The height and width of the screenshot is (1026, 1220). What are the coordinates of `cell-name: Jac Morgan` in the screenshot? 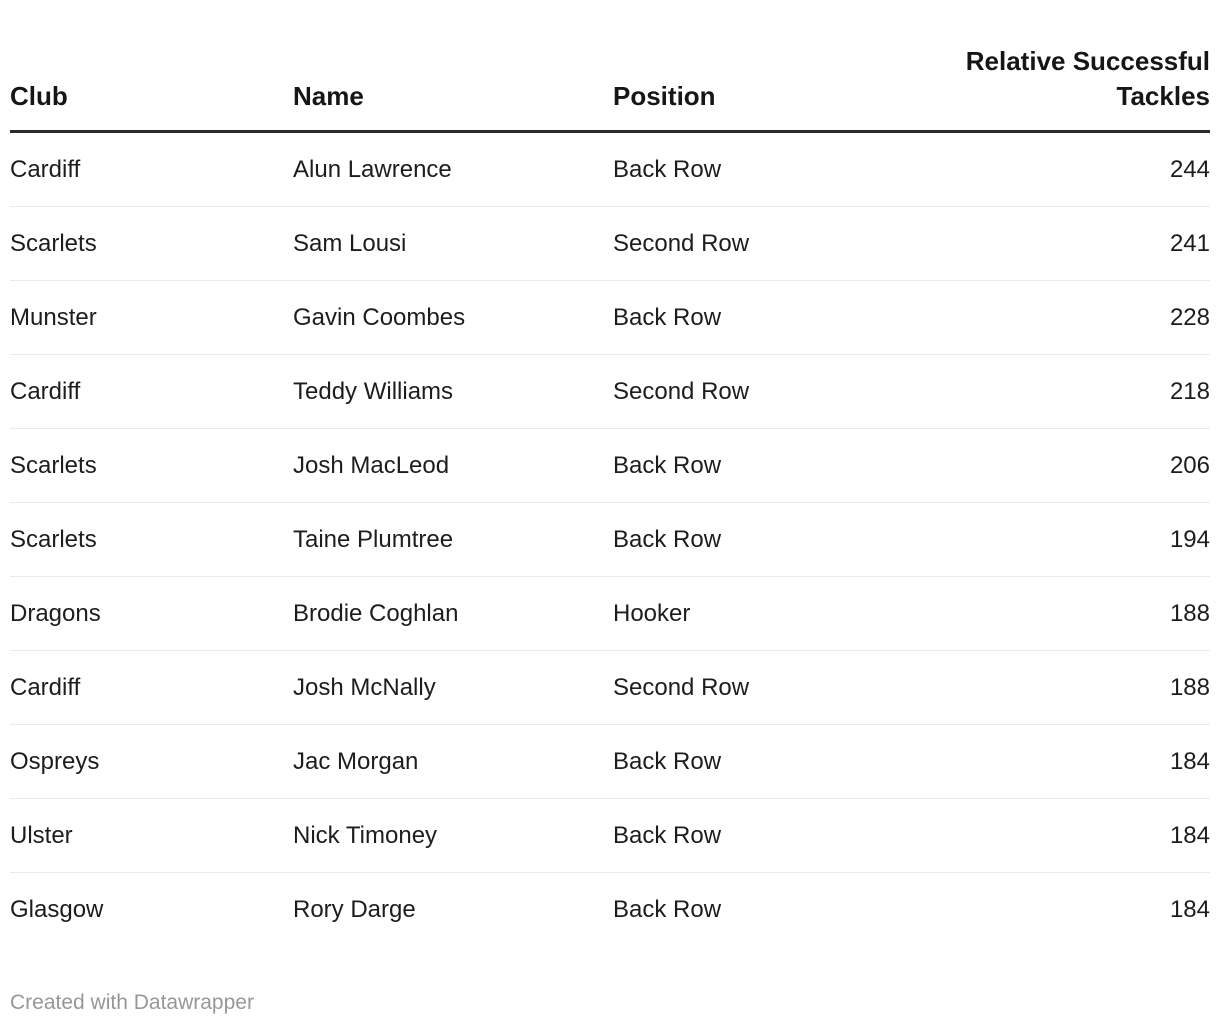 It's located at (453, 761).